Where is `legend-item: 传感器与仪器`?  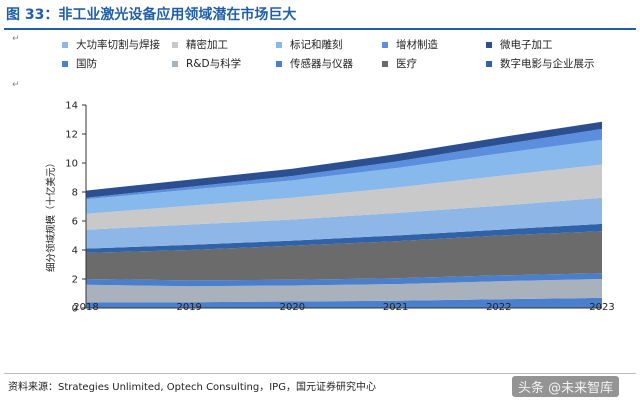
legend-item: 传感器与仪器 is located at coordinates (314, 64).